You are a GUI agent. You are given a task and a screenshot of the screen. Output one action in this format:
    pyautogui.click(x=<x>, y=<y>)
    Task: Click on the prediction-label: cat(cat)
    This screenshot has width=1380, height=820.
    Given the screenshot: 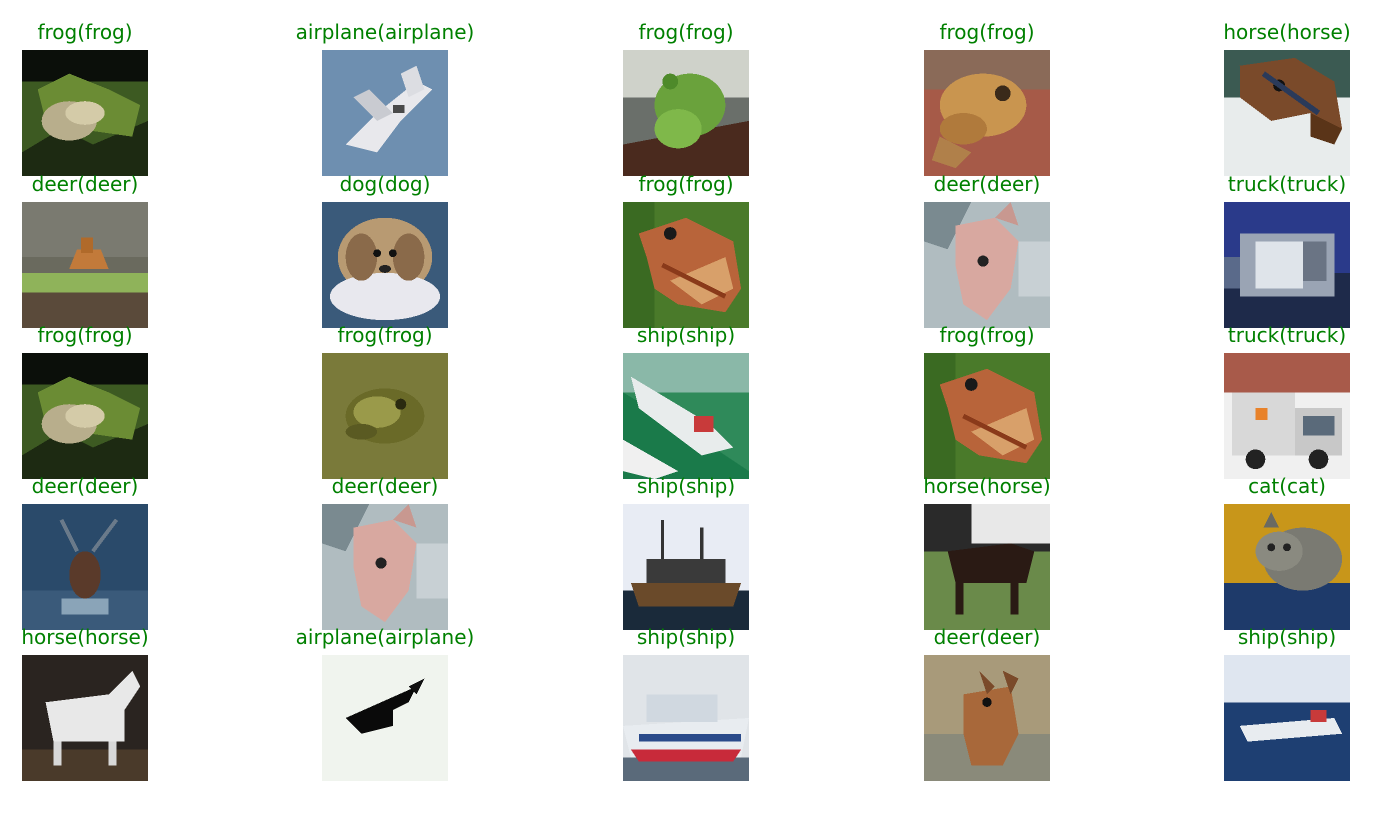 What is the action you would take?
    pyautogui.click(x=1287, y=486)
    